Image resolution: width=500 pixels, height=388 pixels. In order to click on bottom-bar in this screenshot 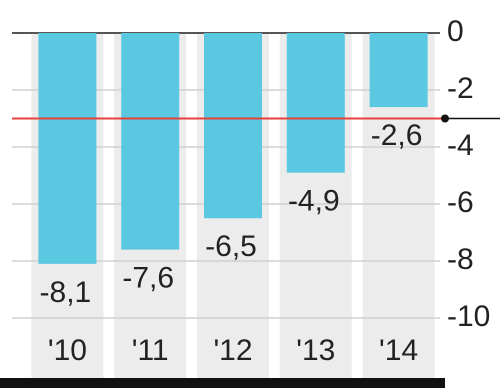, I will do `click(222, 383)`.